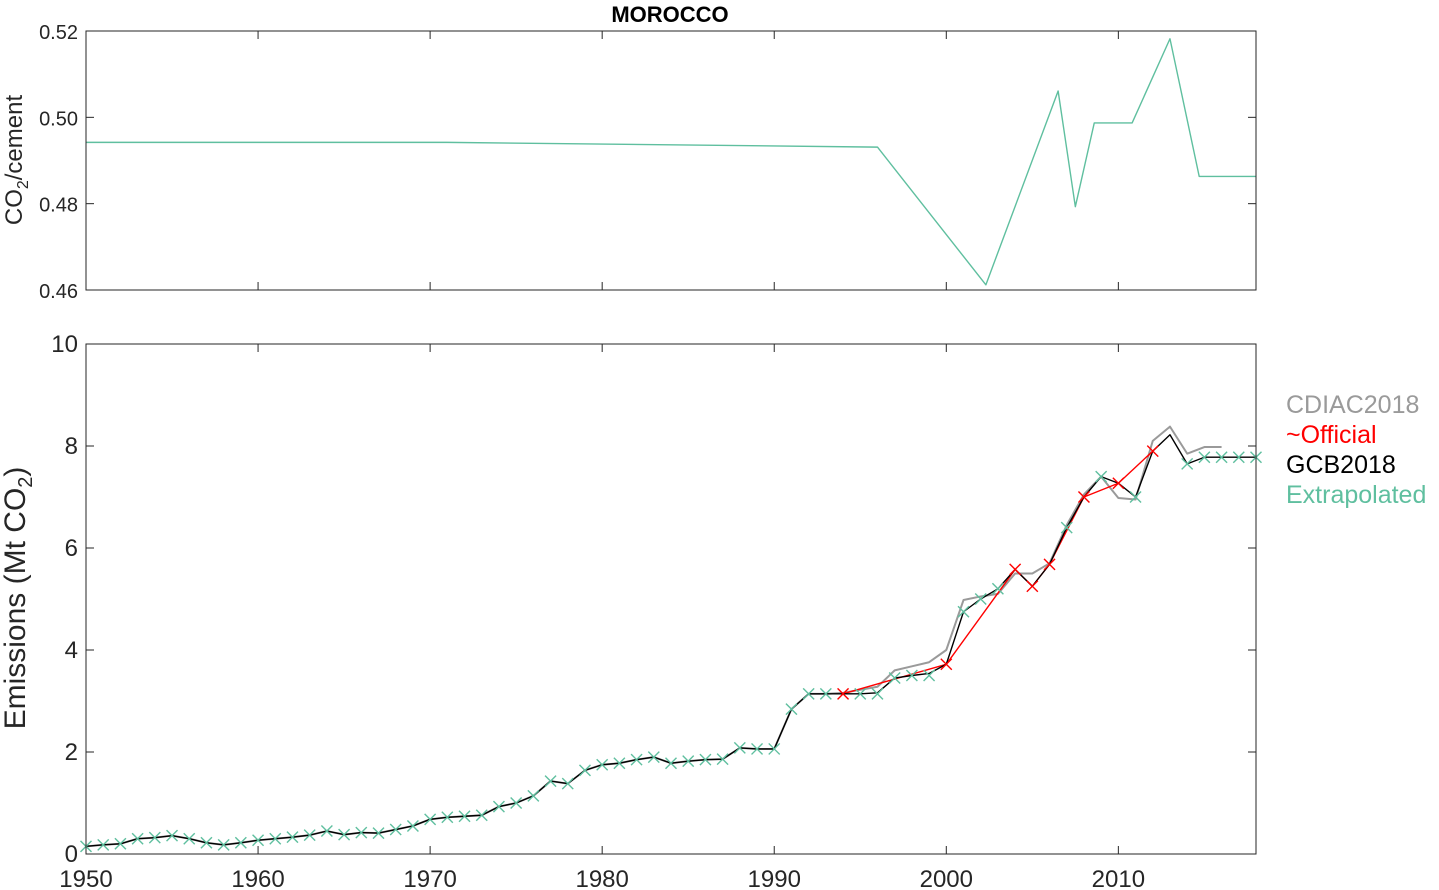 This screenshot has height=890, width=1439. Describe the element at coordinates (998, 572) in the screenshot. I see `series-line--official` at that location.